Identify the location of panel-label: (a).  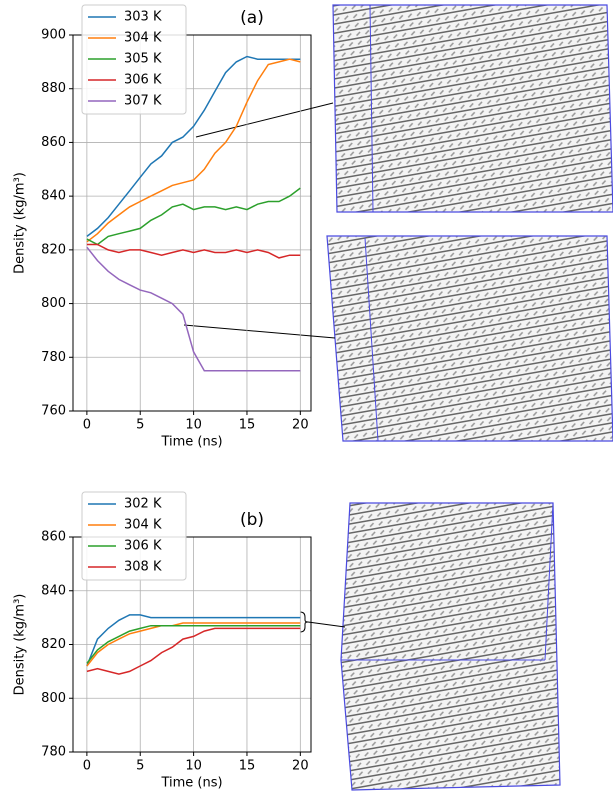
(252, 18).